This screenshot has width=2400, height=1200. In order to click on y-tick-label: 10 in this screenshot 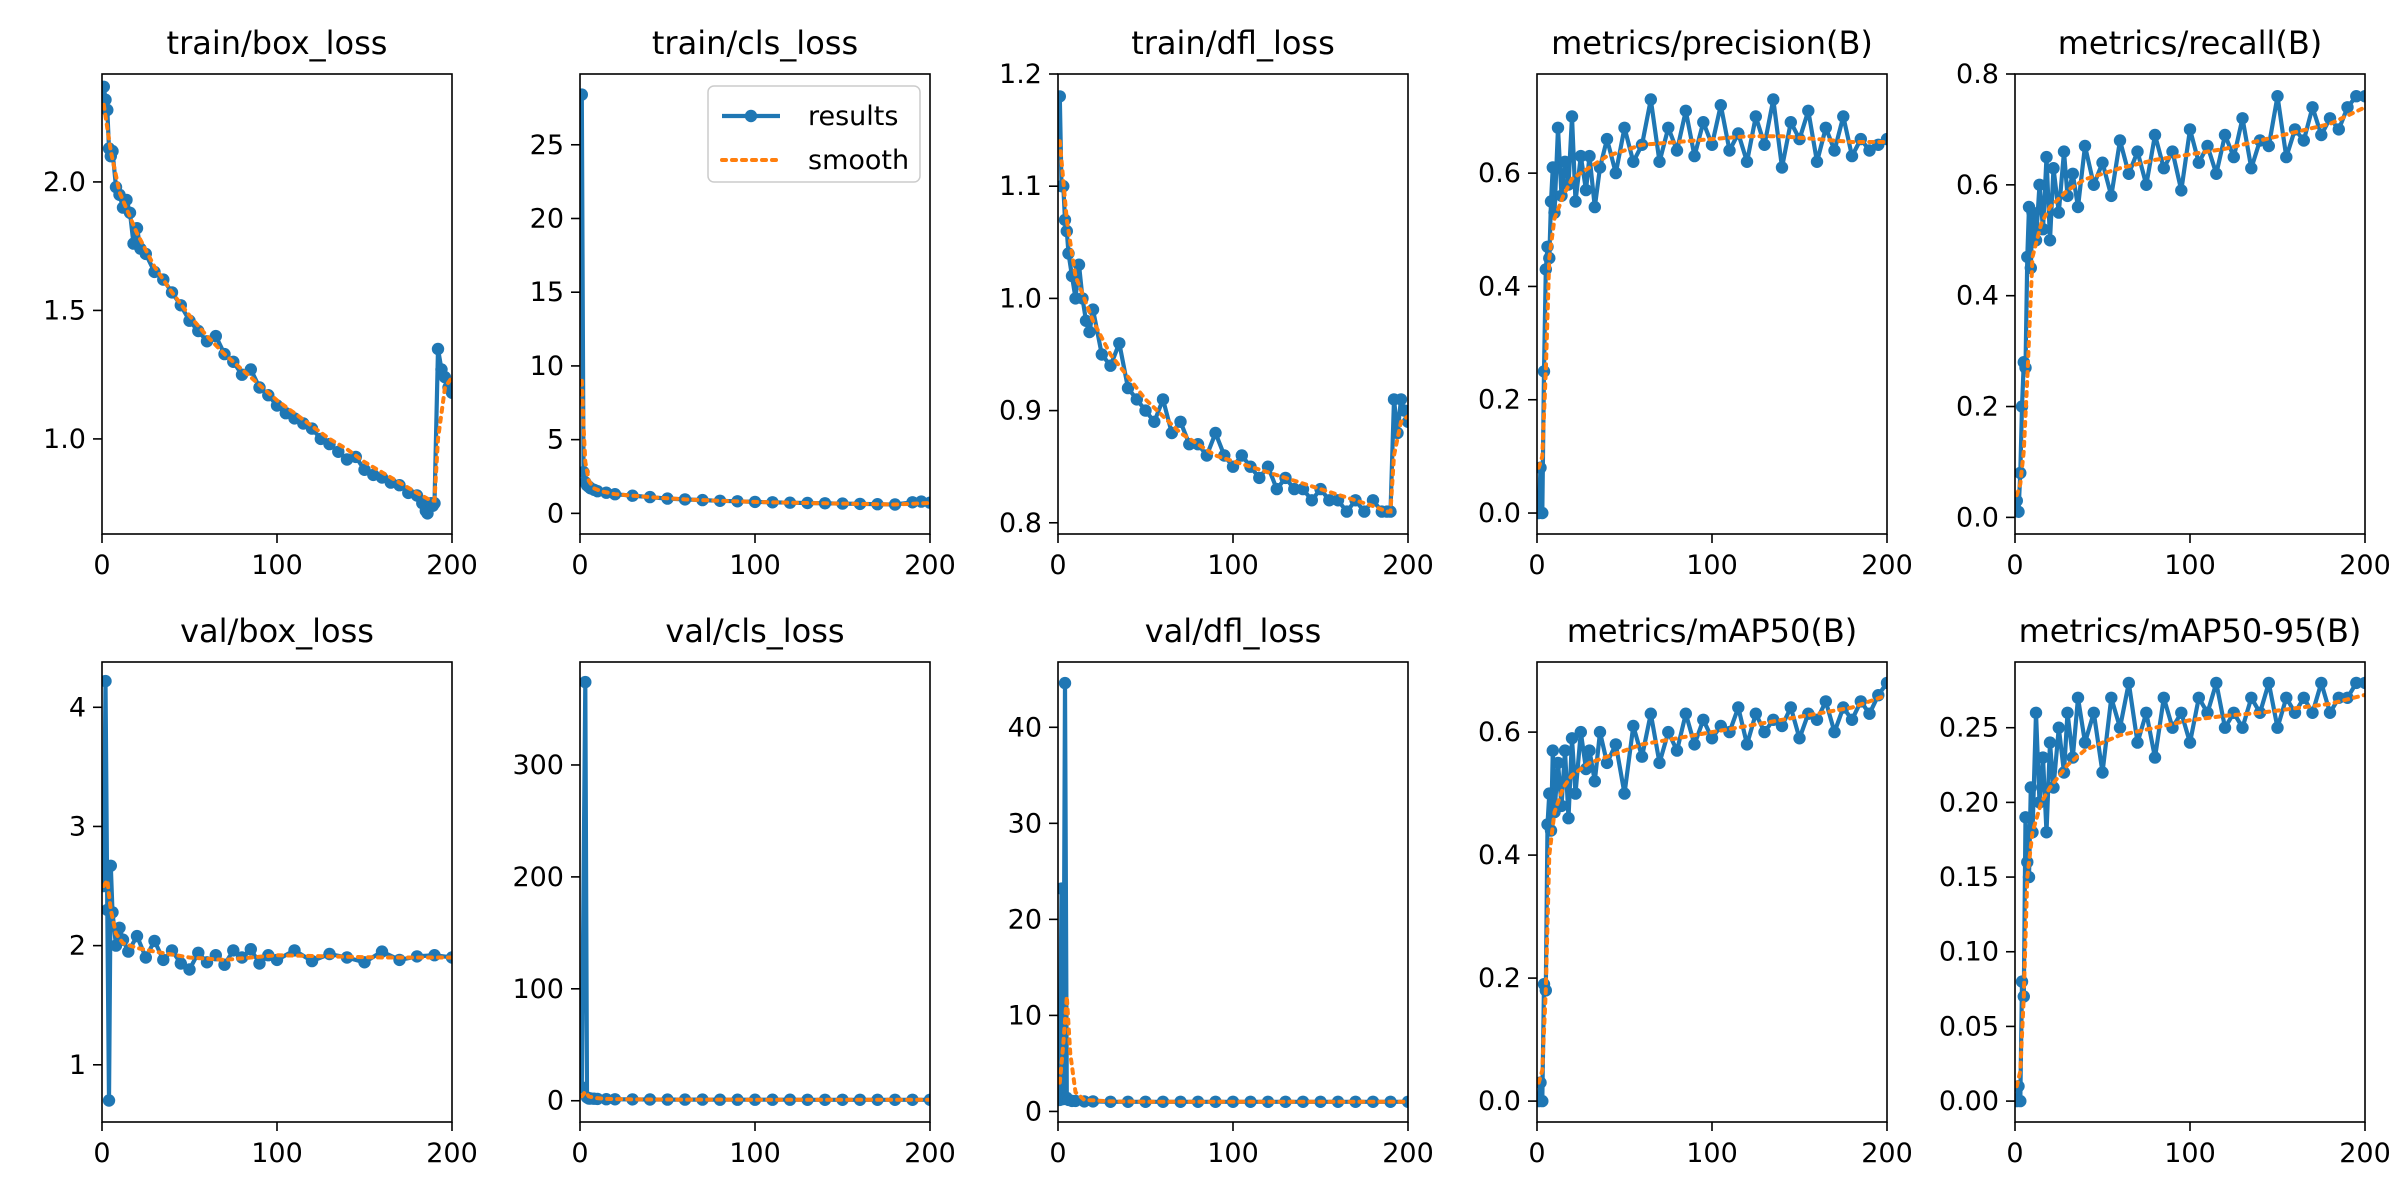, I will do `click(547, 366)`.